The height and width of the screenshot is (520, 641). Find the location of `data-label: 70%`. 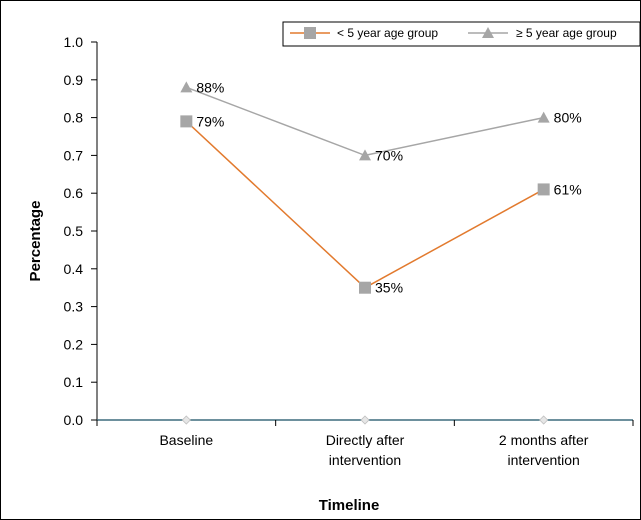

data-label: 70% is located at coordinates (389, 155).